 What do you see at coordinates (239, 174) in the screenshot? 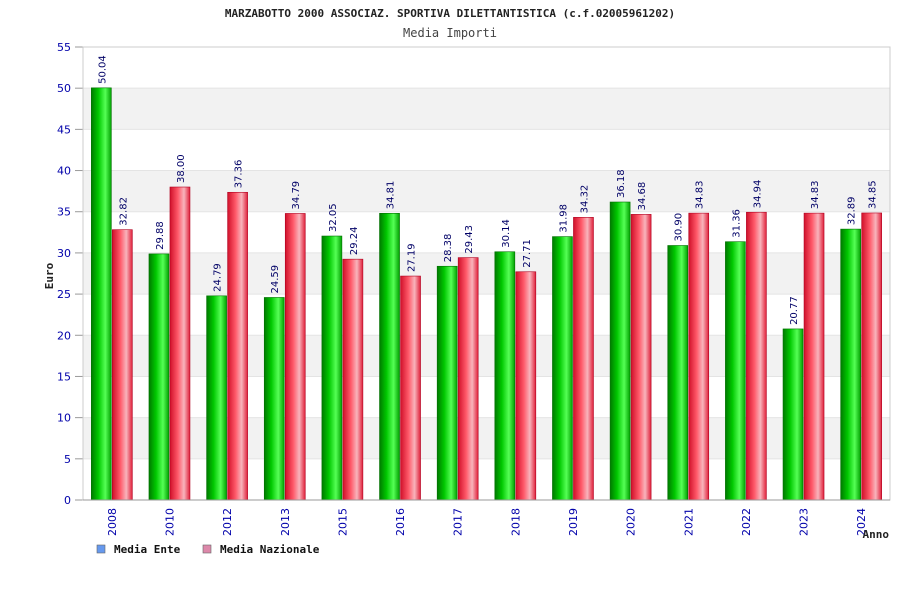
I see `bar-value-label: 37.36` at bounding box center [239, 174].